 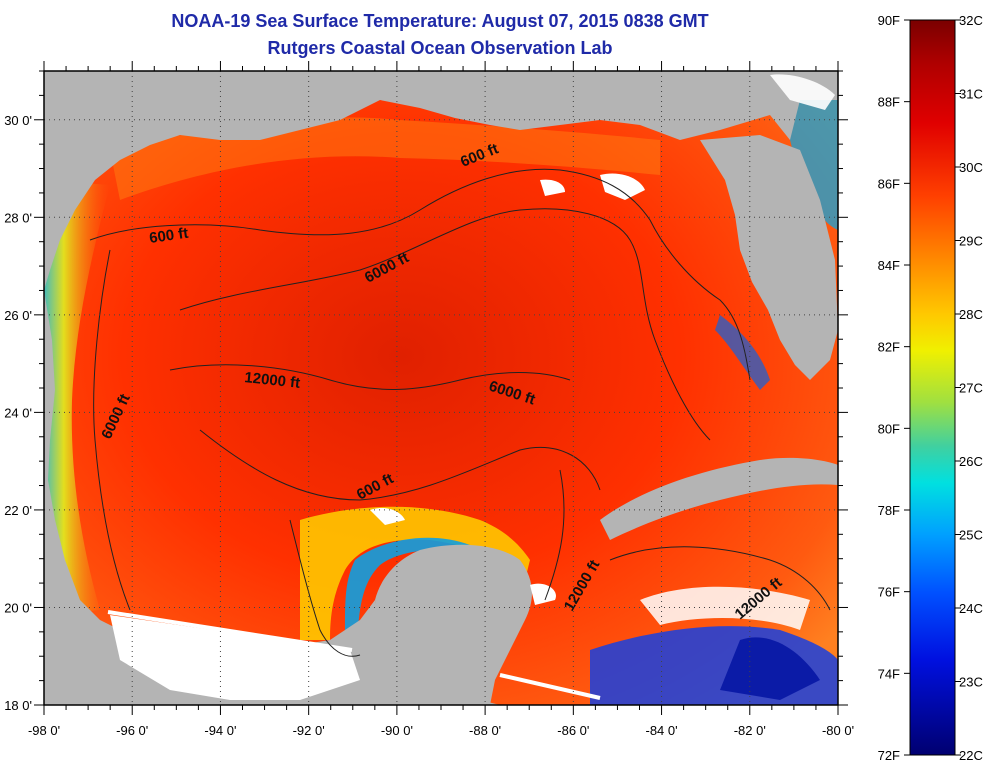 What do you see at coordinates (411, 583) in the screenshot?
I see `yucatan-upwelling` at bounding box center [411, 583].